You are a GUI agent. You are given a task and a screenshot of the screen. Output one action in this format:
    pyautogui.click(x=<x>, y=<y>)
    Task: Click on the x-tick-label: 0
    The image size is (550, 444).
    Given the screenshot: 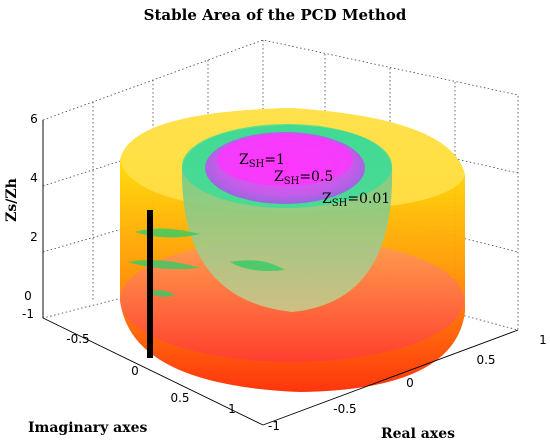 What is the action you would take?
    pyautogui.click(x=410, y=383)
    